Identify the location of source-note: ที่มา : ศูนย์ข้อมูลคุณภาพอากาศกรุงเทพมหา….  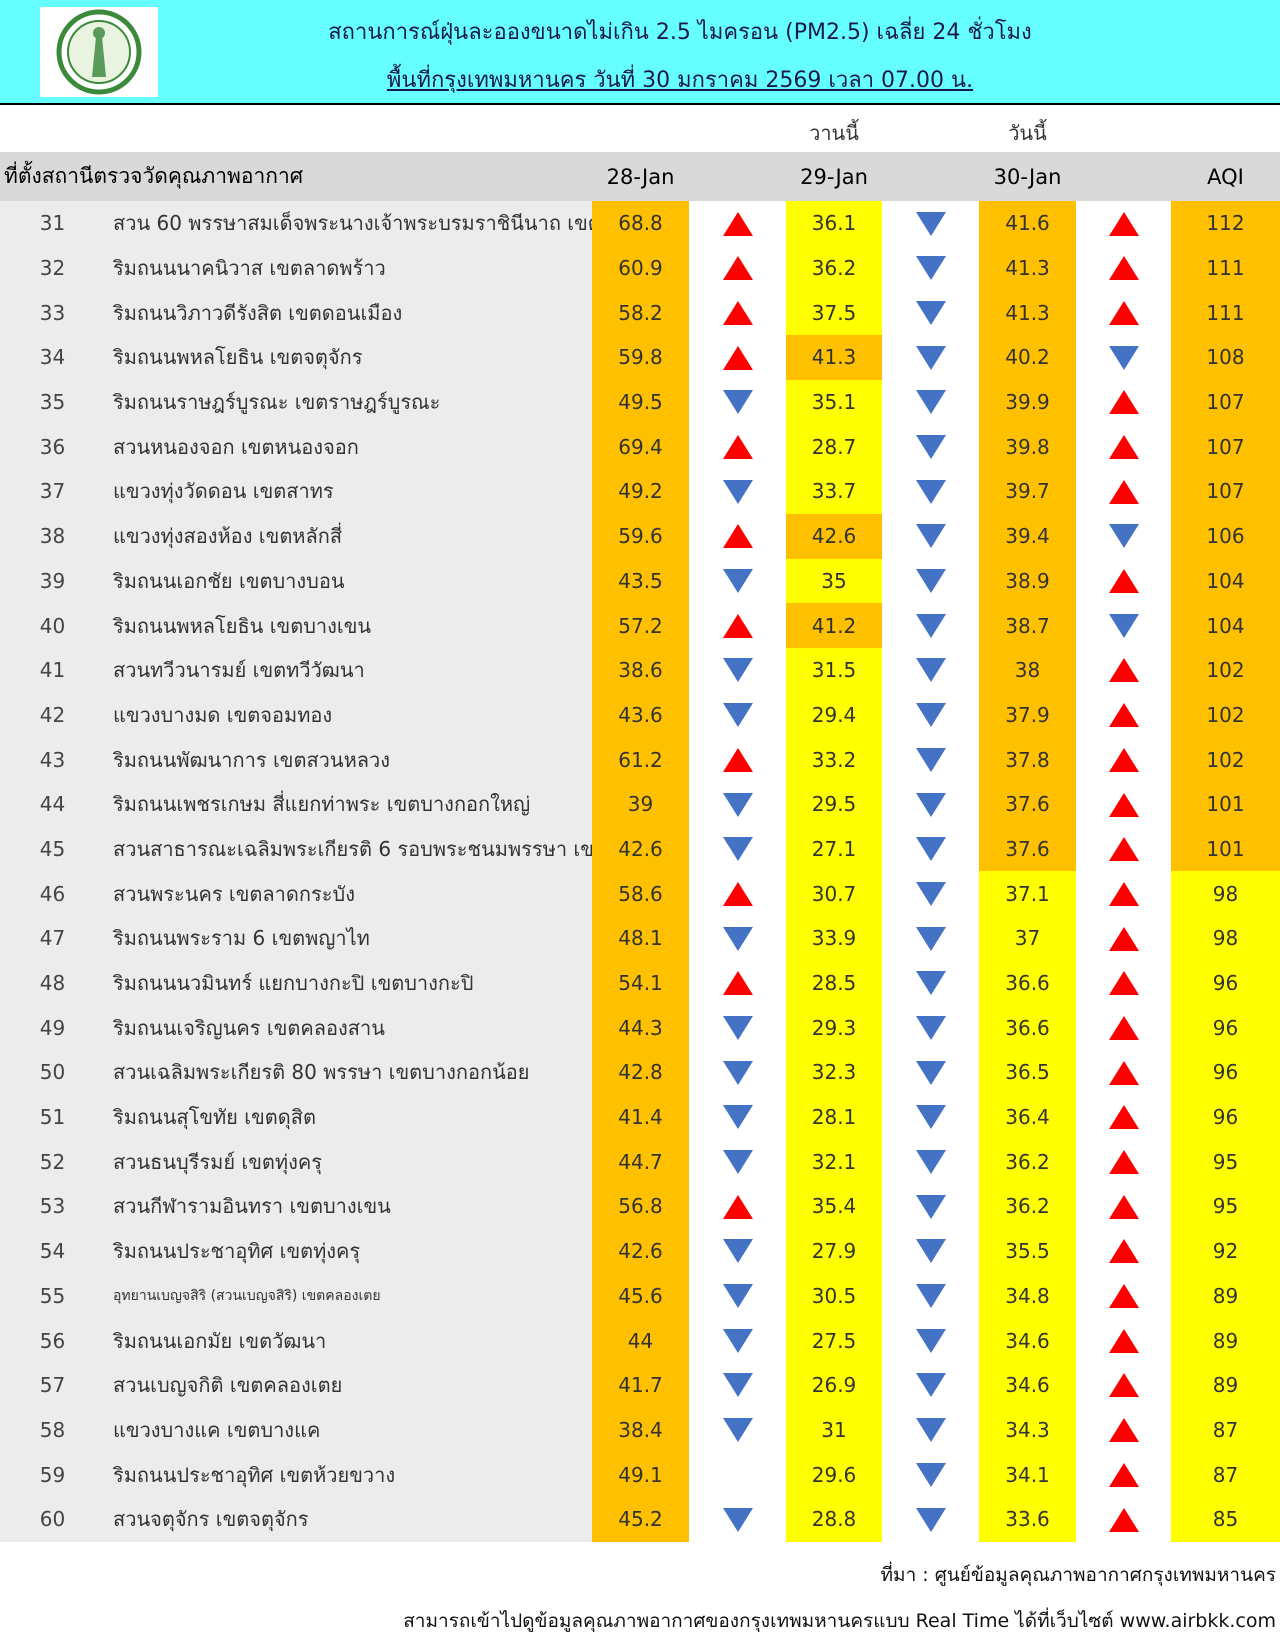
(1078, 1575).